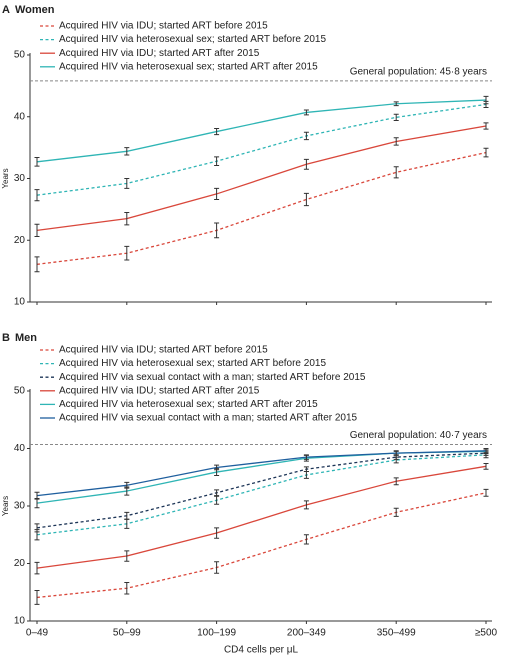 The height and width of the screenshot is (662, 532). I want to click on panel-letter: B, so click(6, 338).